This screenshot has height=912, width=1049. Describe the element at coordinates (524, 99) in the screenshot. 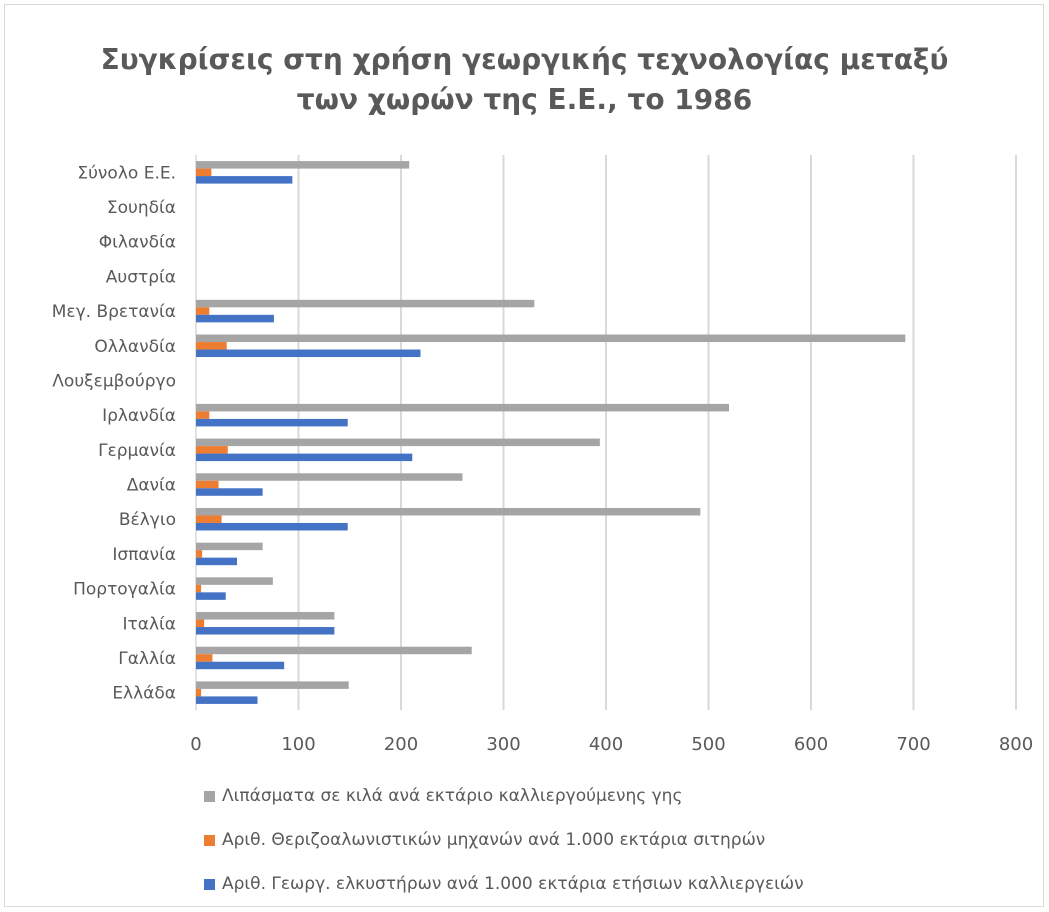

I see `chart-title-line-2: των χωρών της Ε.Ε., το 1986` at that location.